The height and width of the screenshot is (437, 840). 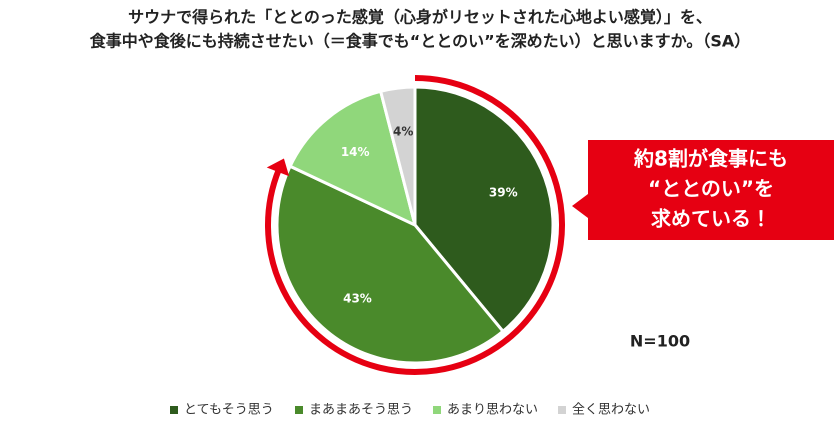 I want to click on callout: 約8割が食事にも “ととのい”を 求めている！, so click(x=703, y=190).